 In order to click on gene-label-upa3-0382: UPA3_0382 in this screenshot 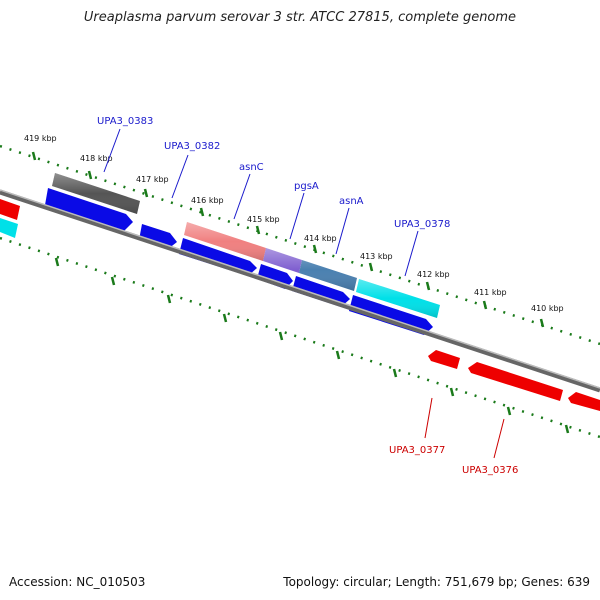, I will do `click(192, 146)`.